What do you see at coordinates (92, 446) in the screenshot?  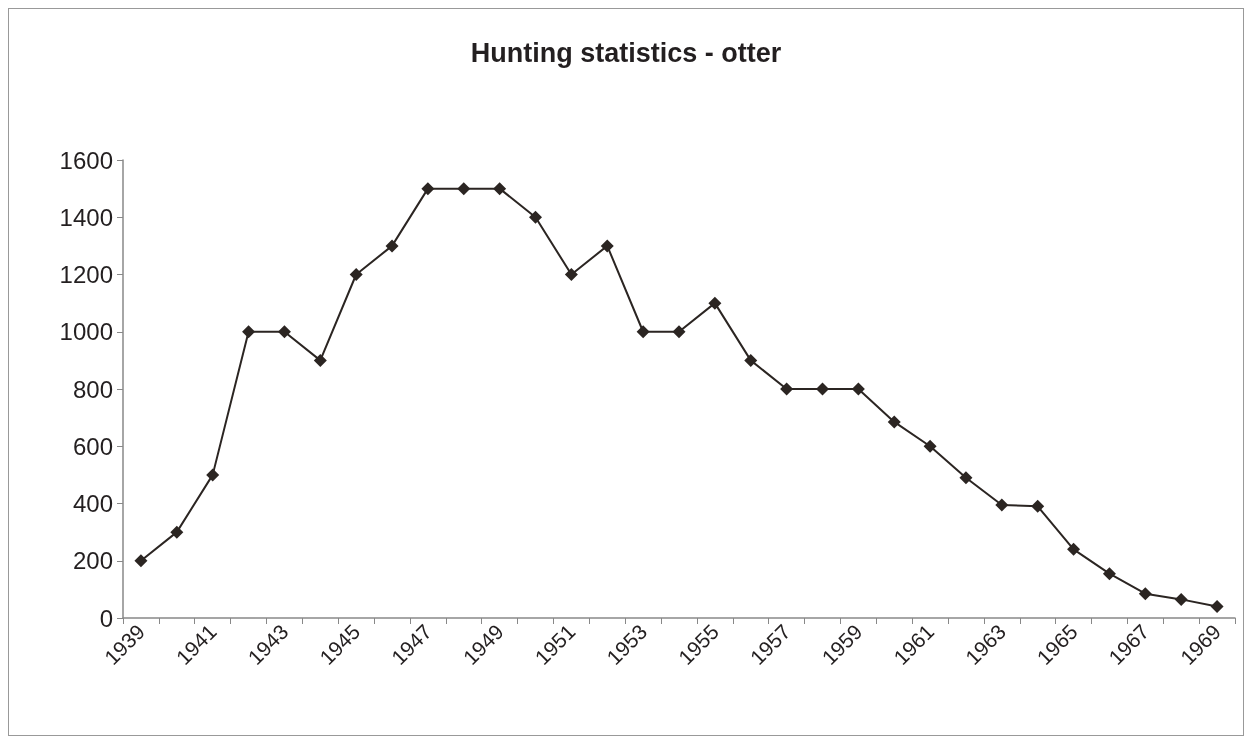 I see `y-tick-label: 600` at bounding box center [92, 446].